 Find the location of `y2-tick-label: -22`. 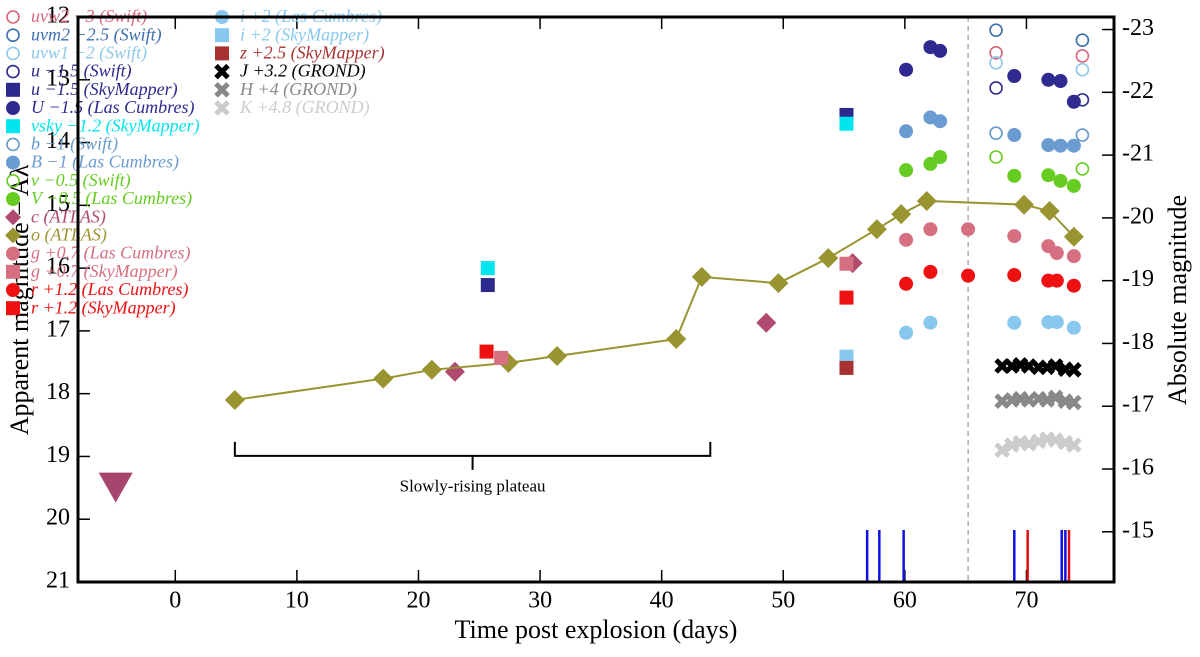

y2-tick-label: -22 is located at coordinates (1138, 91).